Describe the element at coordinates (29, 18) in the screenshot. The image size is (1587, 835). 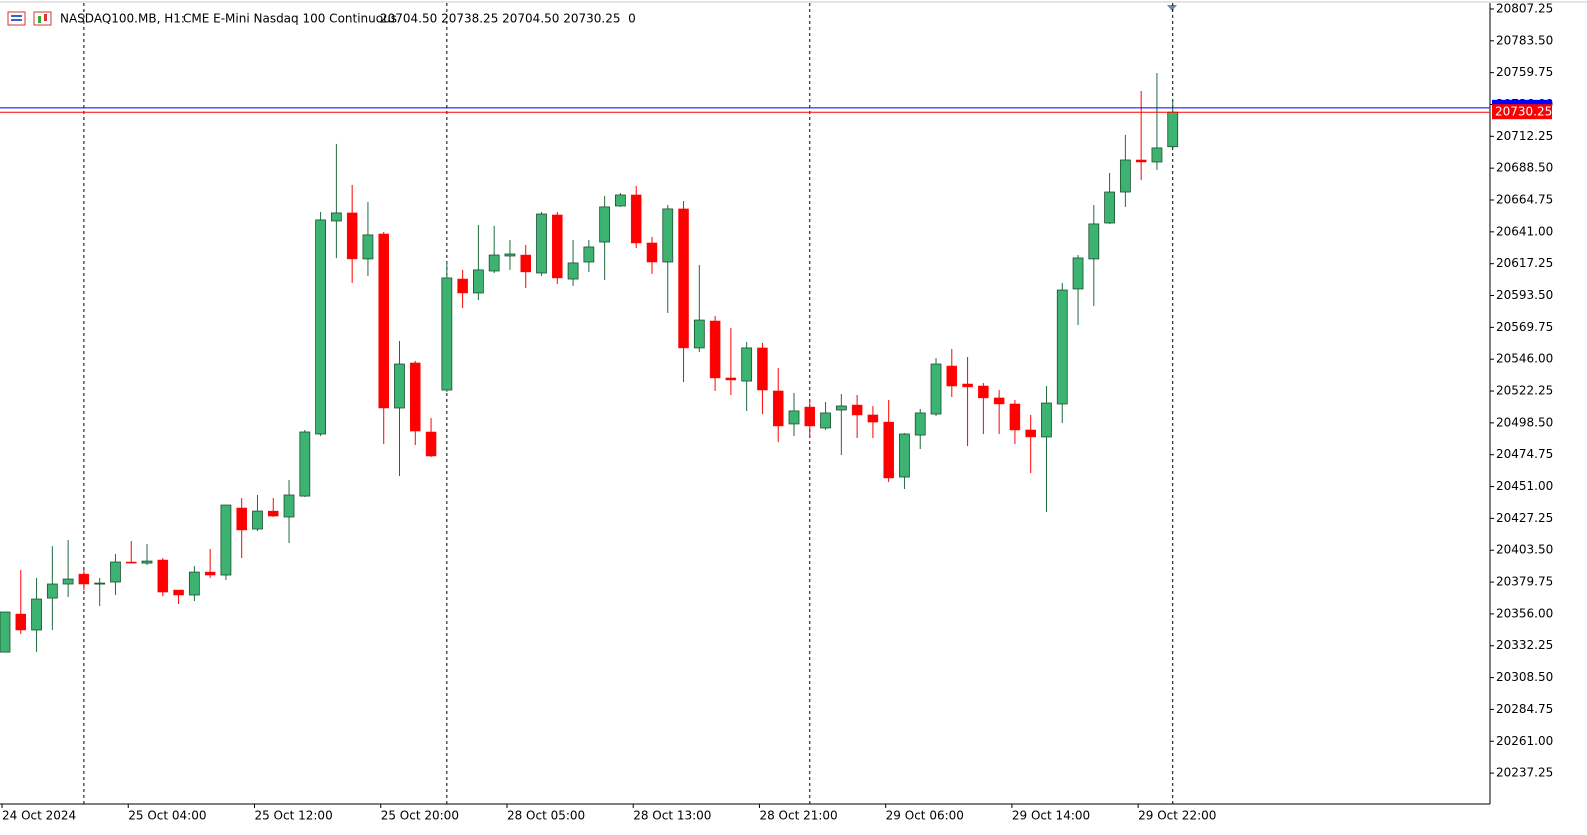
I see `header-icons` at that location.